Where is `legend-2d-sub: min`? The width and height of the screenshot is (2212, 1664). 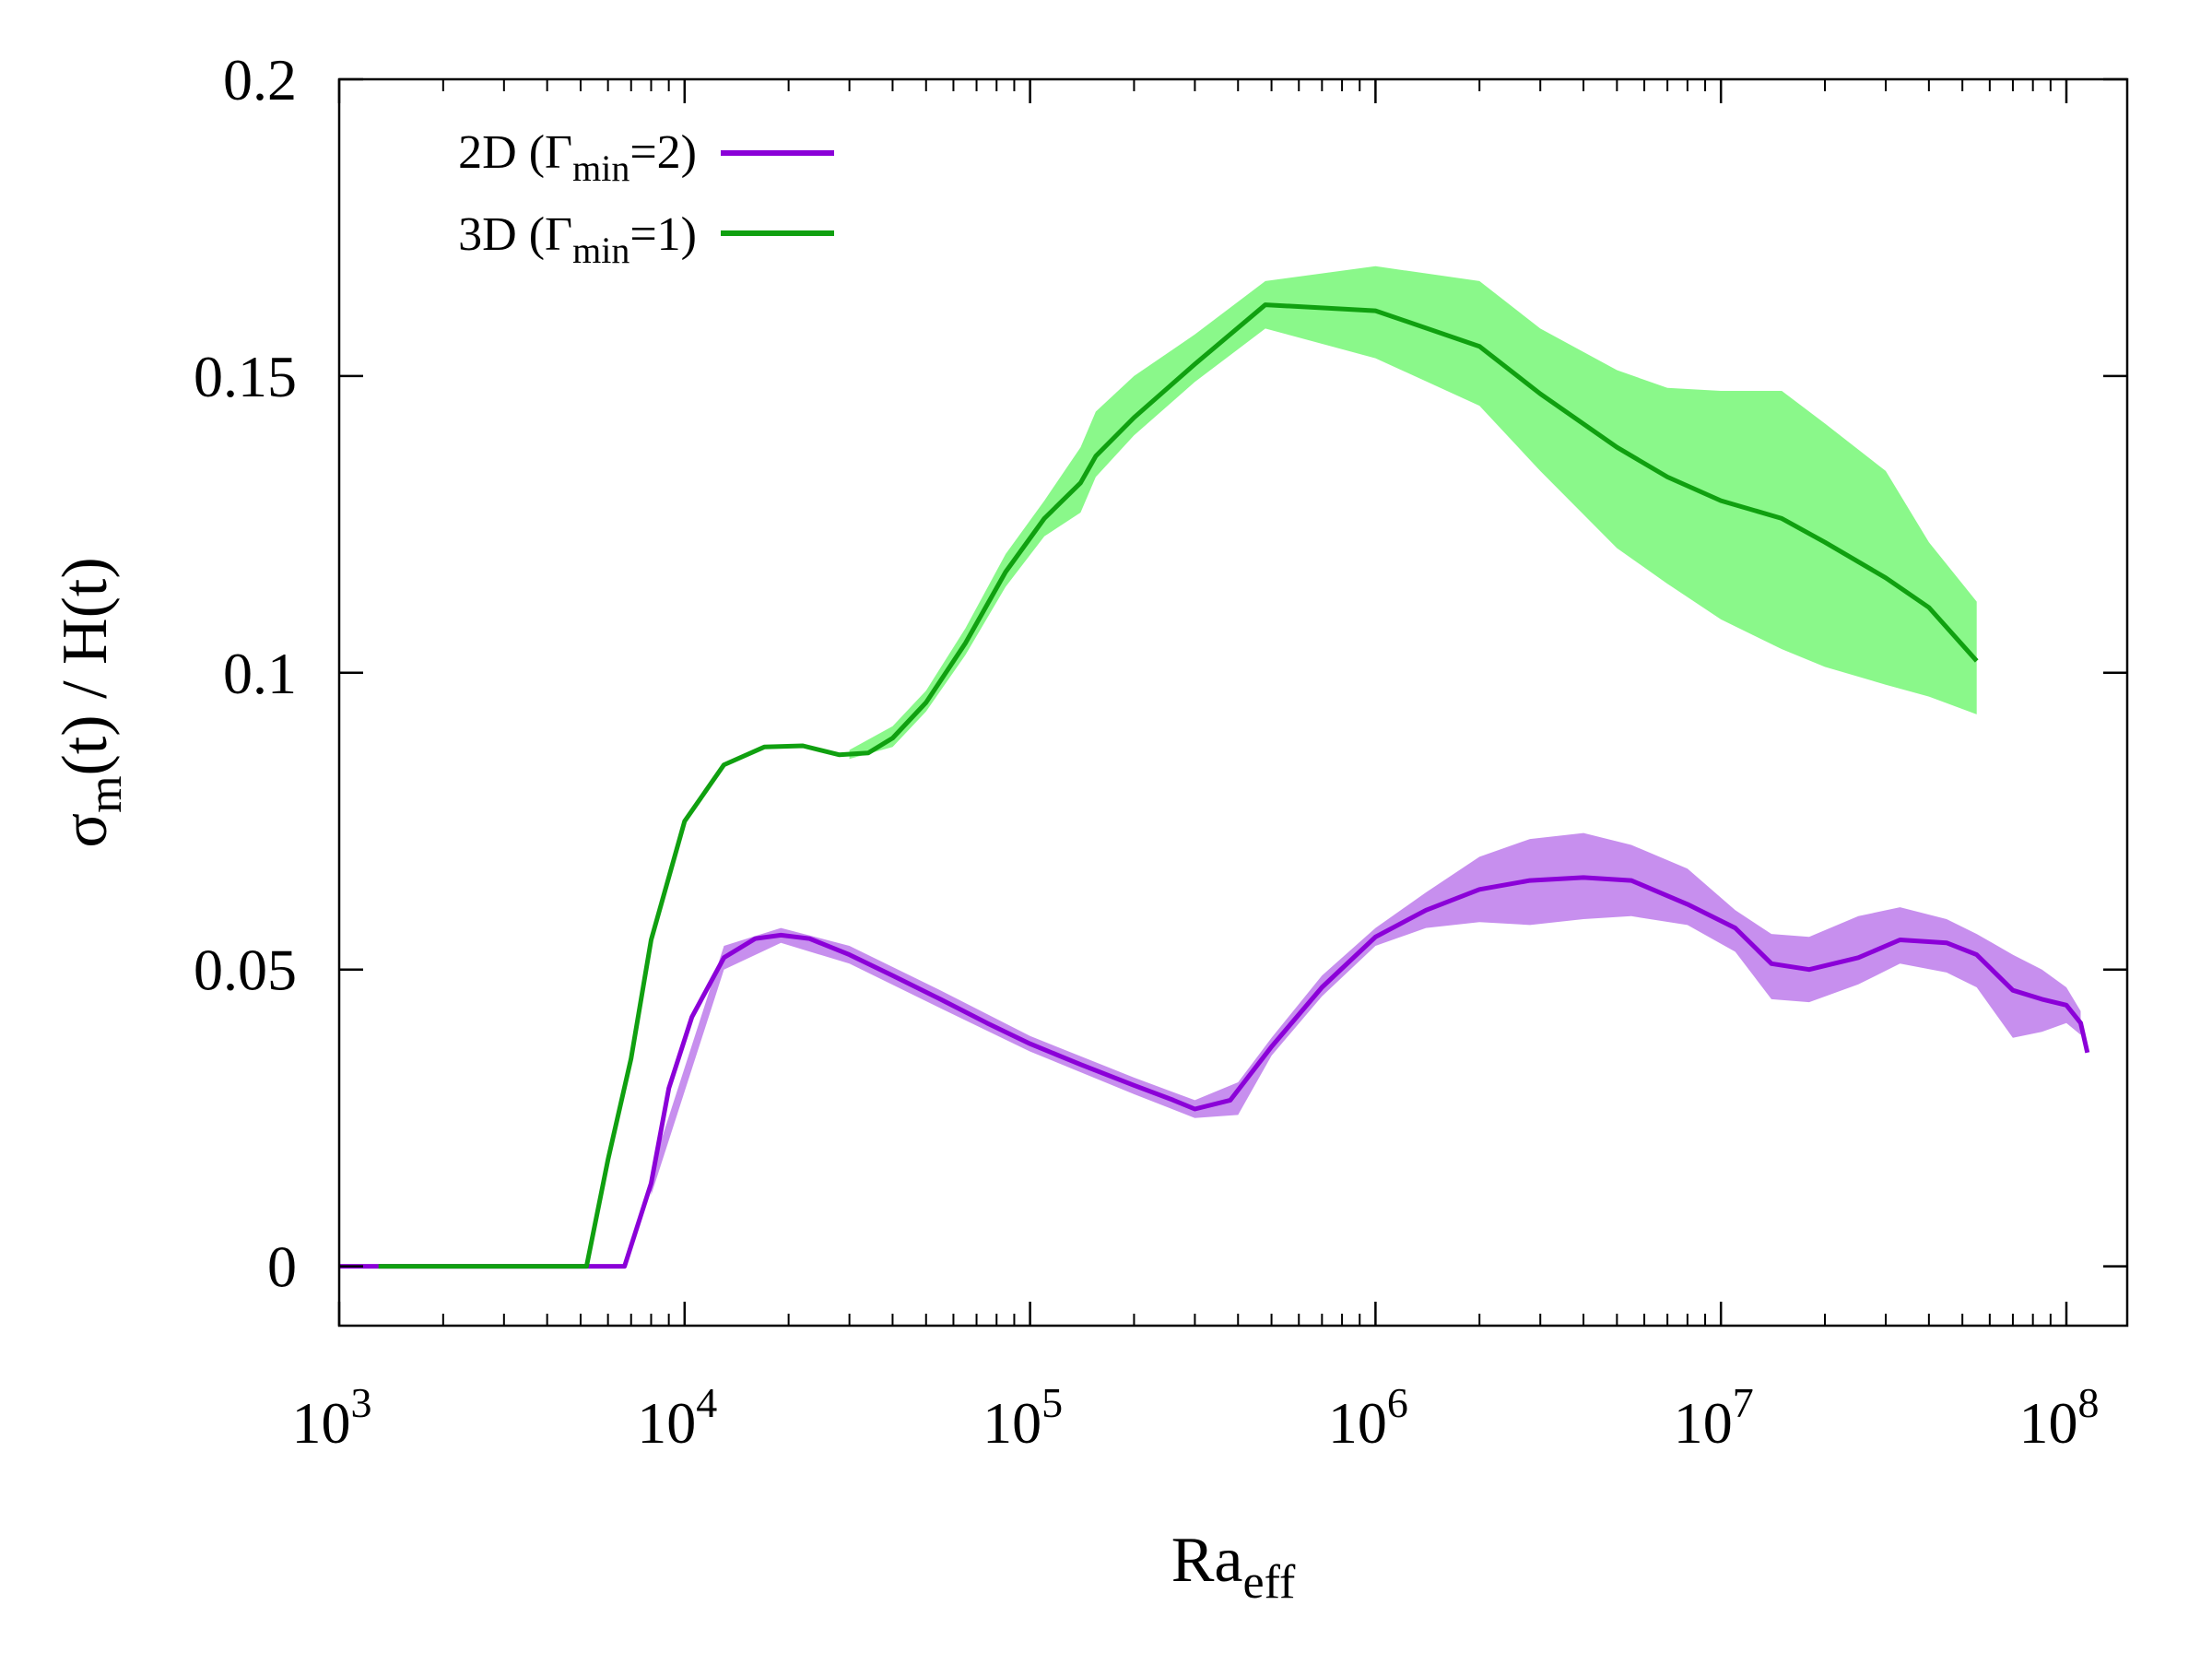
legend-2d-sub: min is located at coordinates (600, 168).